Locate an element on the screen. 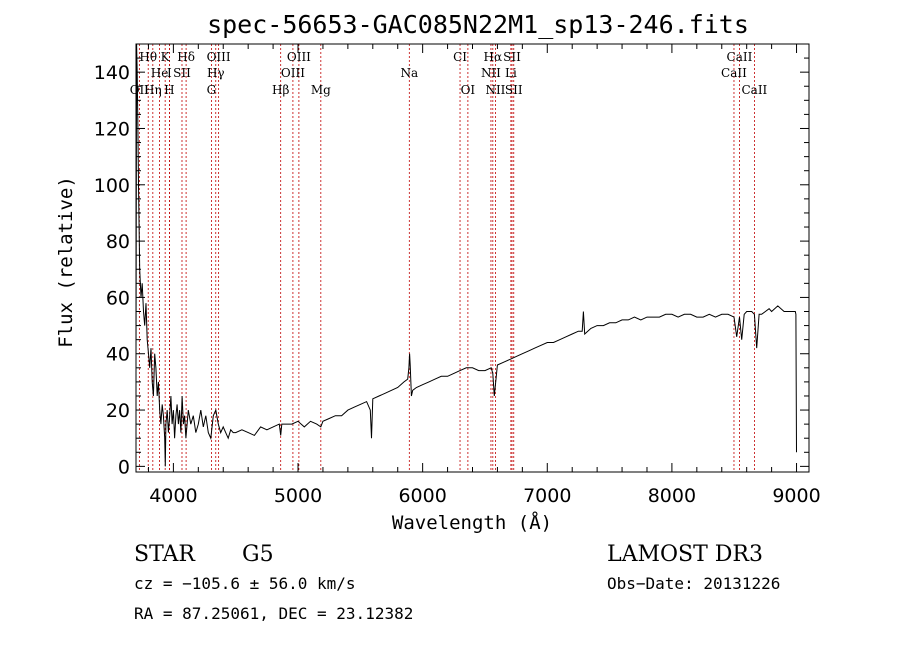 Image resolution: width=900 pixels, height=649 pixels. line-marker-label: Hγ is located at coordinates (216, 73).